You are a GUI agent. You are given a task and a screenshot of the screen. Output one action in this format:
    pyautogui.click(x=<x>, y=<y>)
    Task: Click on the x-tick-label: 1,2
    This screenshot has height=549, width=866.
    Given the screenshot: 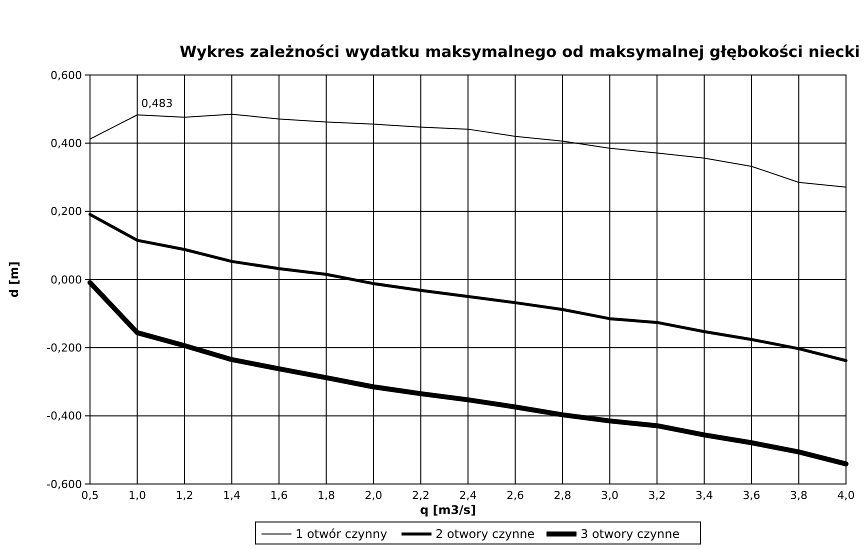 What is the action you would take?
    pyautogui.click(x=185, y=495)
    